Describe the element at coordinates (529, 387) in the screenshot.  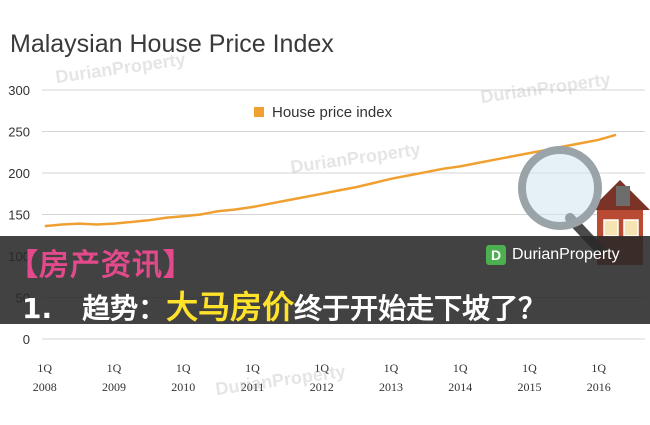
I see `x-tick-year: 2015` at that location.